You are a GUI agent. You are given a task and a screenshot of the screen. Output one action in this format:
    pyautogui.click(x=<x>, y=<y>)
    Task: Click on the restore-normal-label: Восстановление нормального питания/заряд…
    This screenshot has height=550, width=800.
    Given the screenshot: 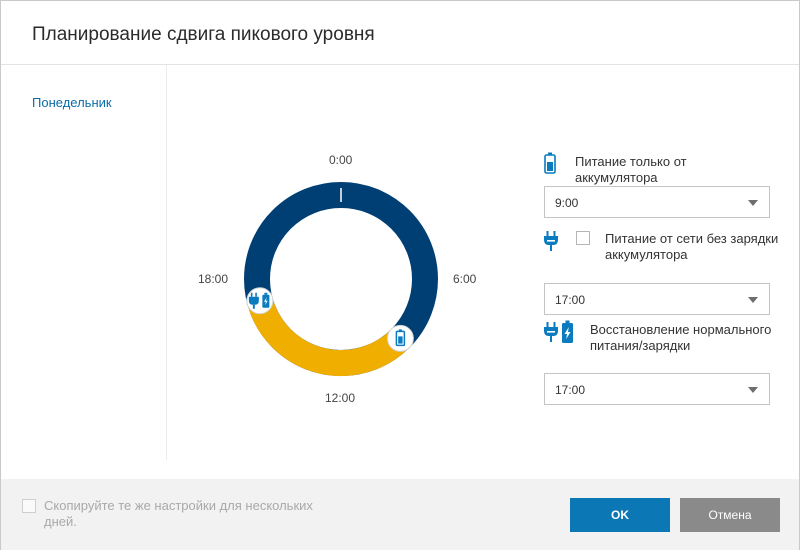 What is the action you would take?
    pyautogui.click(x=681, y=337)
    